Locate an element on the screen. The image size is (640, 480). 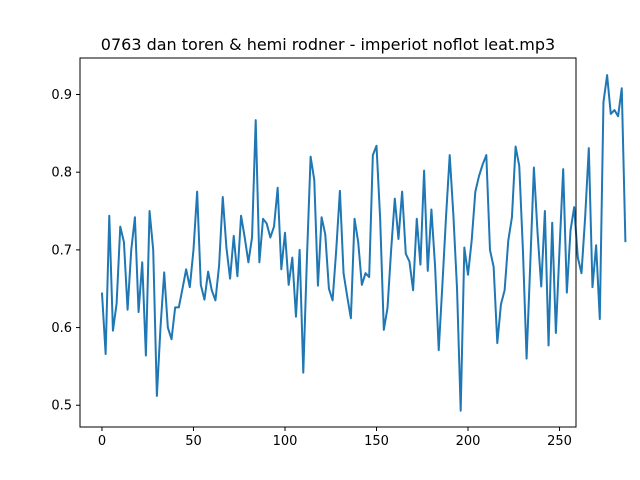
y-tick-label: 0.9 is located at coordinates (61, 95).